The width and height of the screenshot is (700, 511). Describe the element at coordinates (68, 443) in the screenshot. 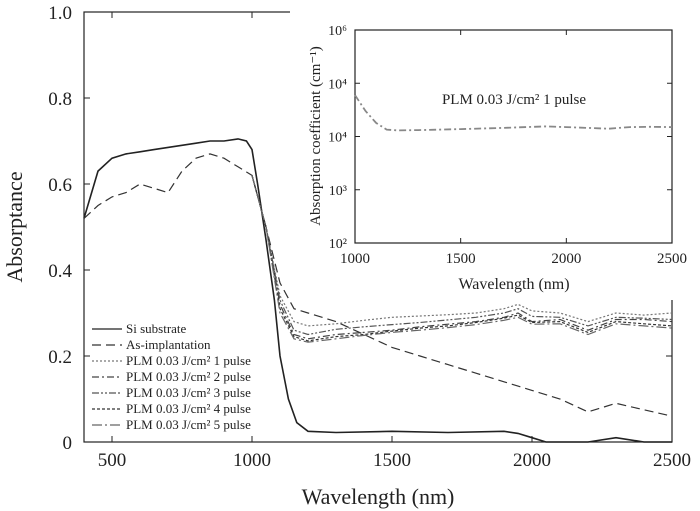

I see `main-y-tick-label: 0` at that location.